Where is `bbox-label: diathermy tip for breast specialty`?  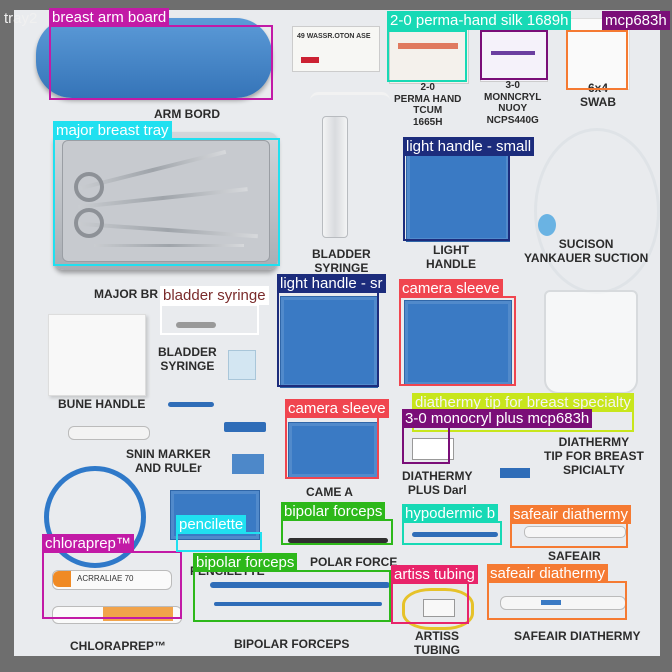 bbox-label: diathermy tip for breast specialty is located at coordinates (523, 402).